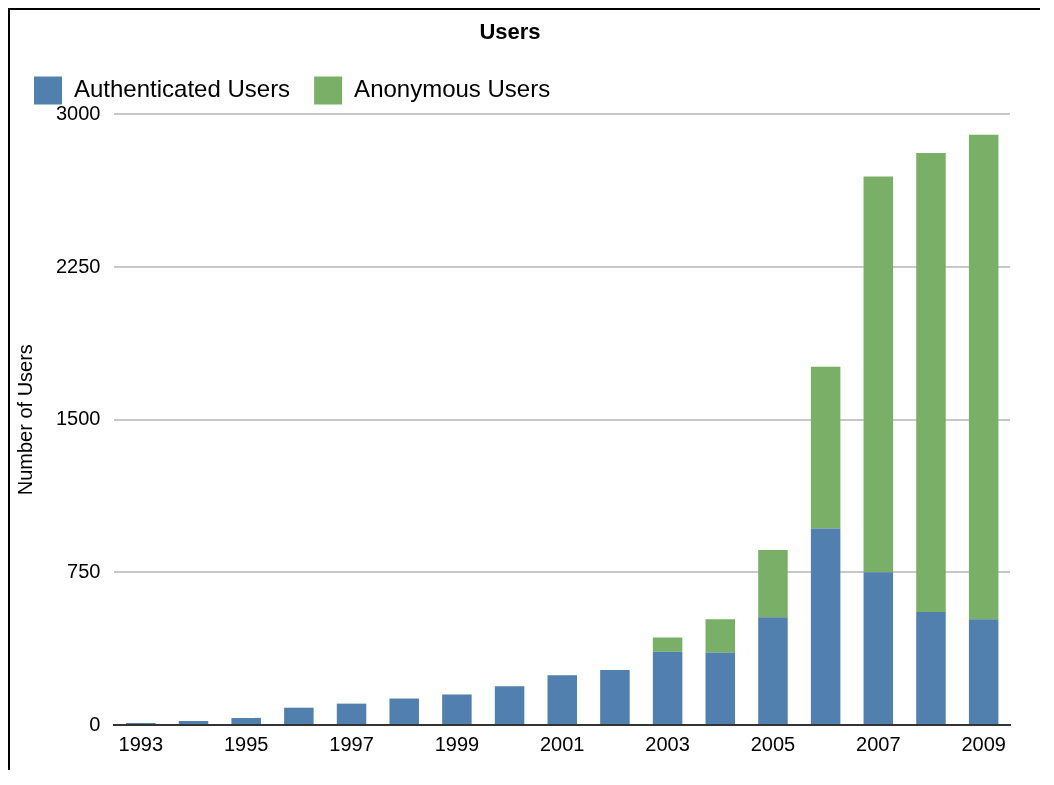 The width and height of the screenshot is (1054, 785). Describe the element at coordinates (457, 743) in the screenshot. I see `x-tick-label: 1999` at that location.